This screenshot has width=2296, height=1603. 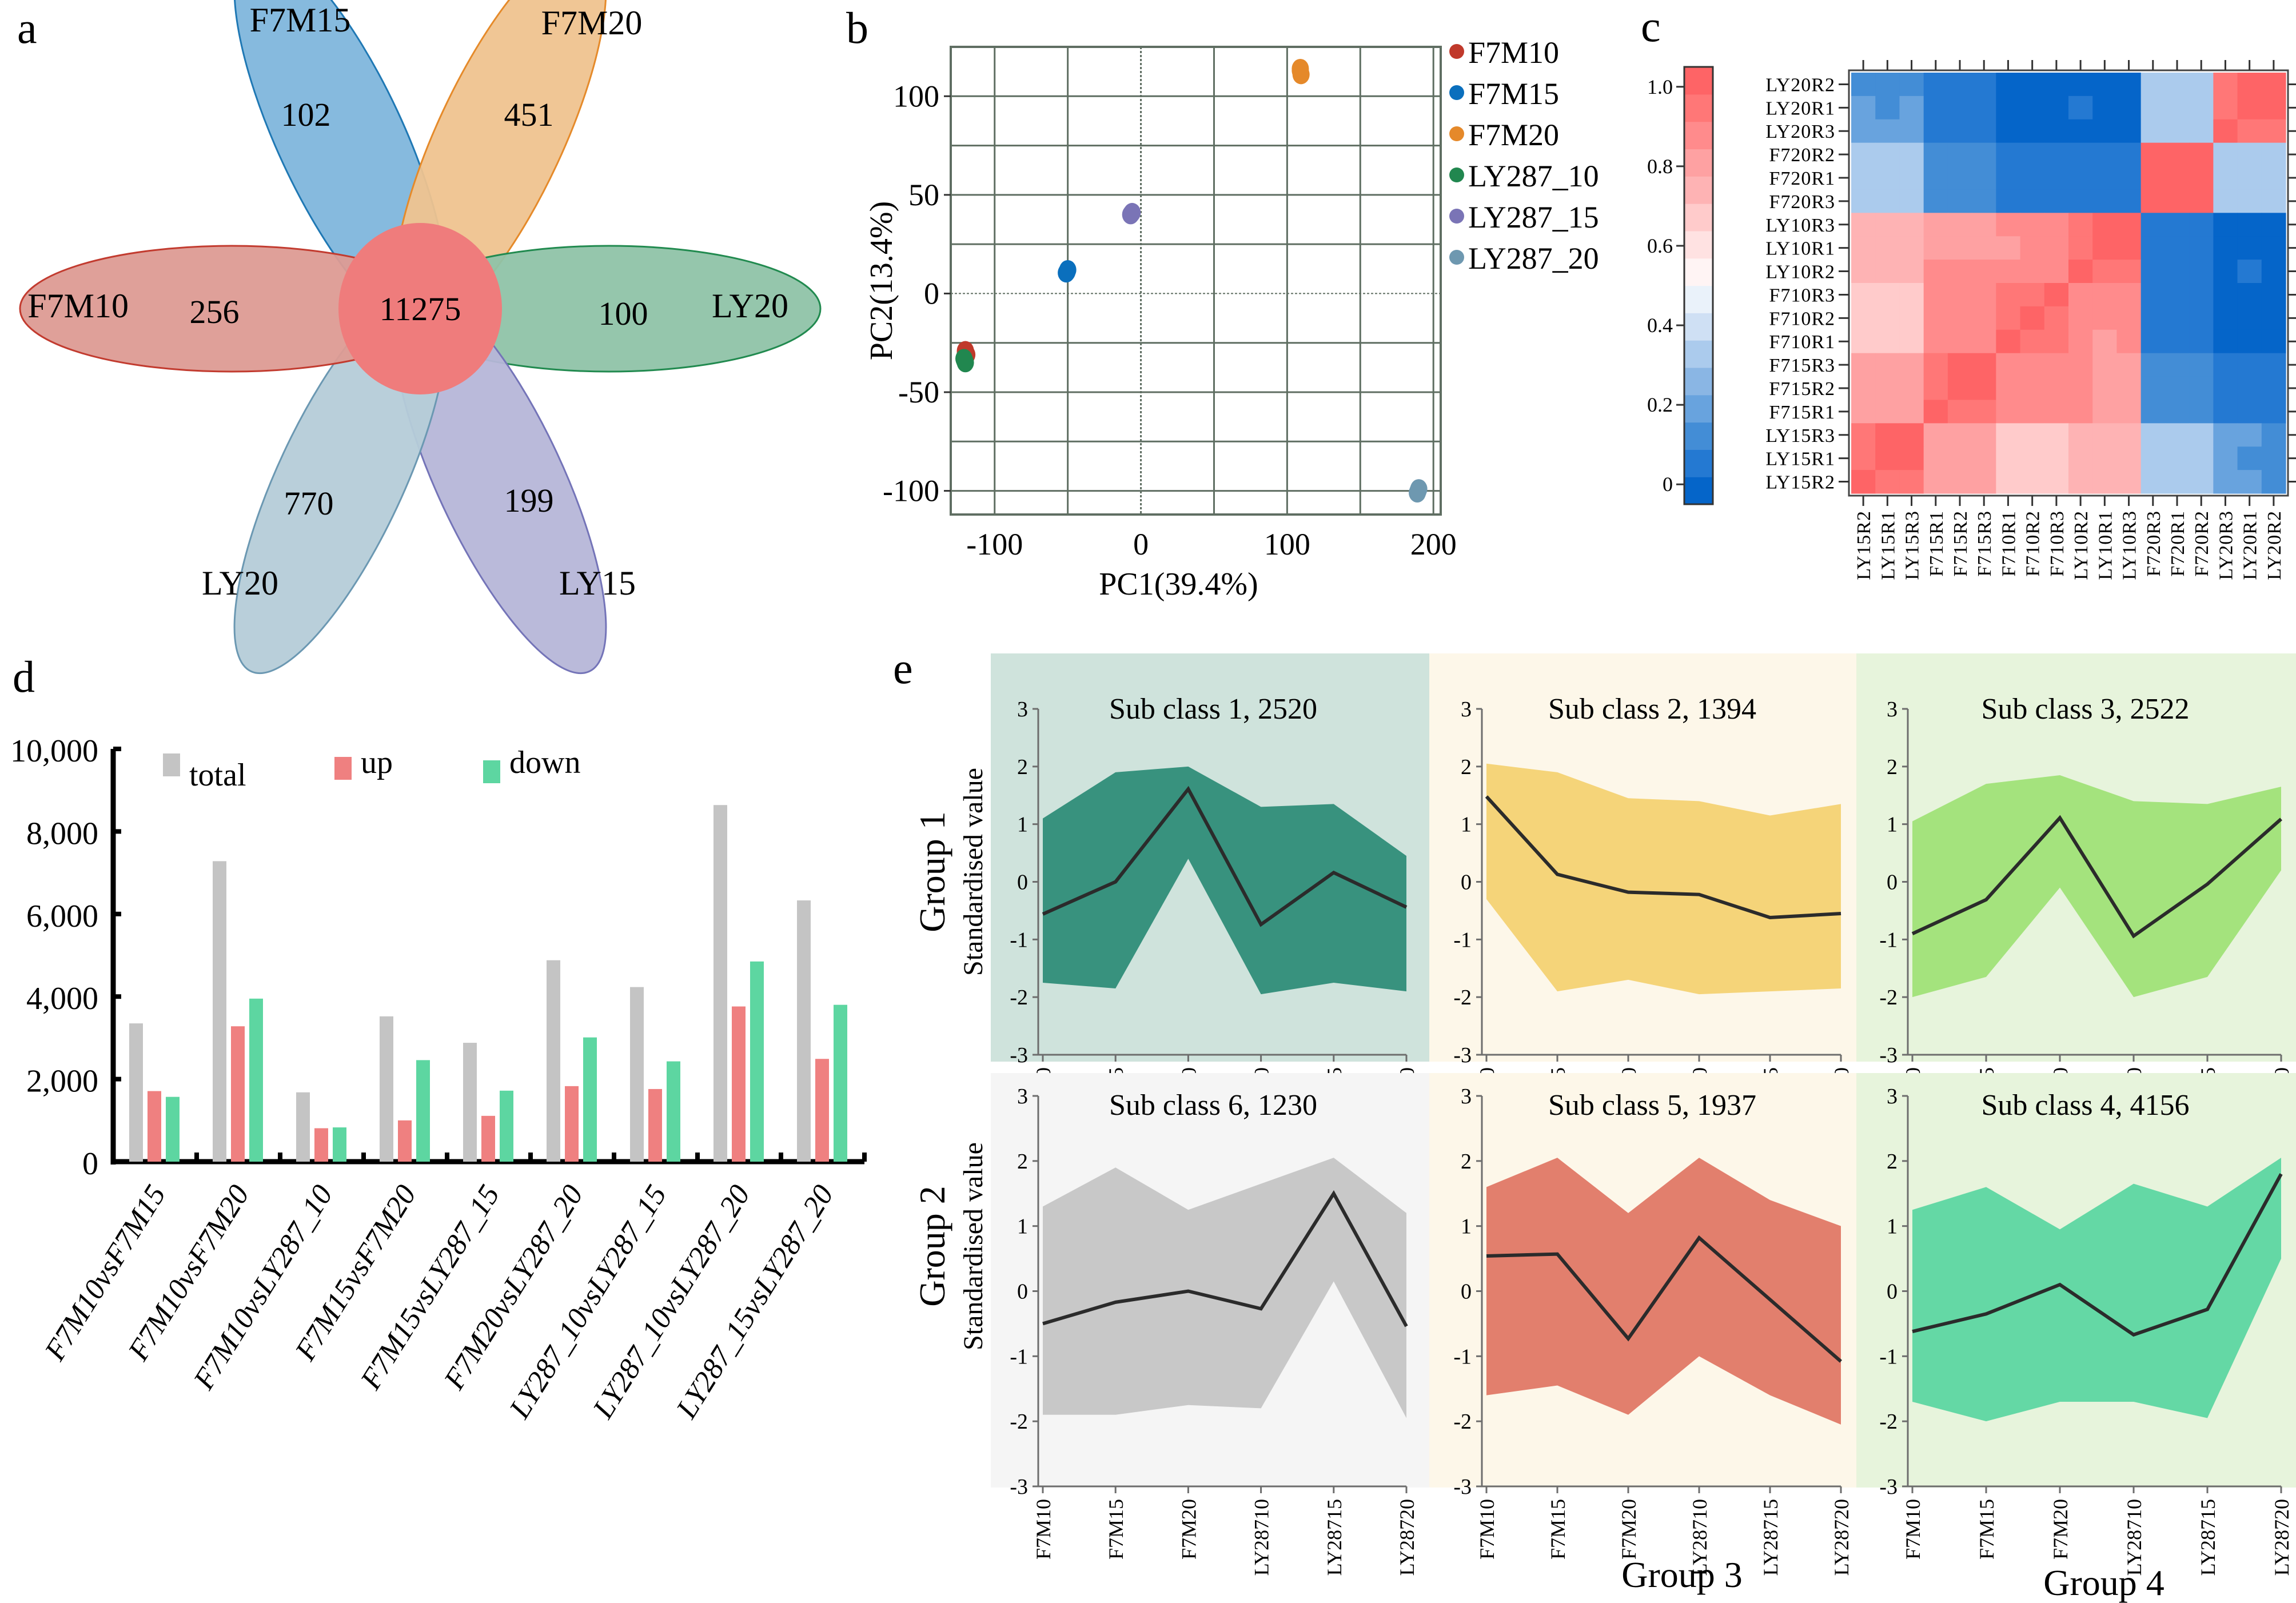 What do you see at coordinates (217, 775) in the screenshot?
I see `bar-legend-label: total` at bounding box center [217, 775].